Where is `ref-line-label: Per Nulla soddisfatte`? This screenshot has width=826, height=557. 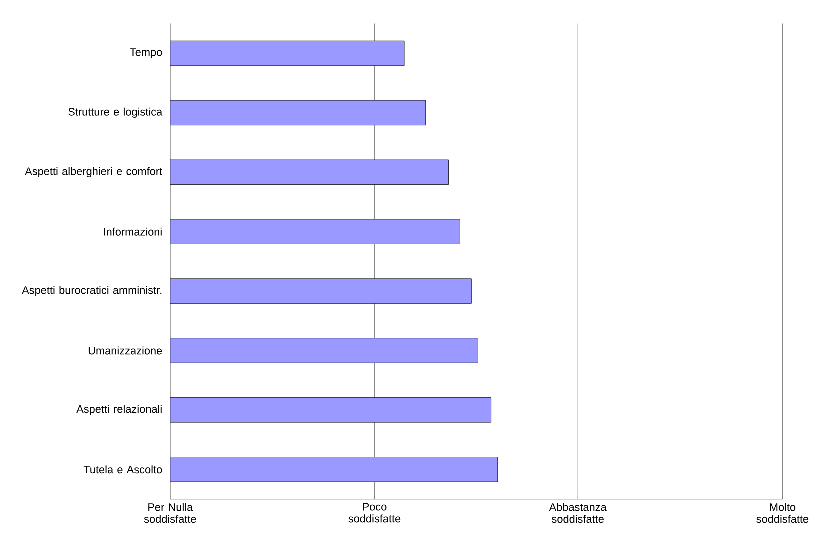 ref-line-label: Per Nulla soddisfatte is located at coordinates (170, 513).